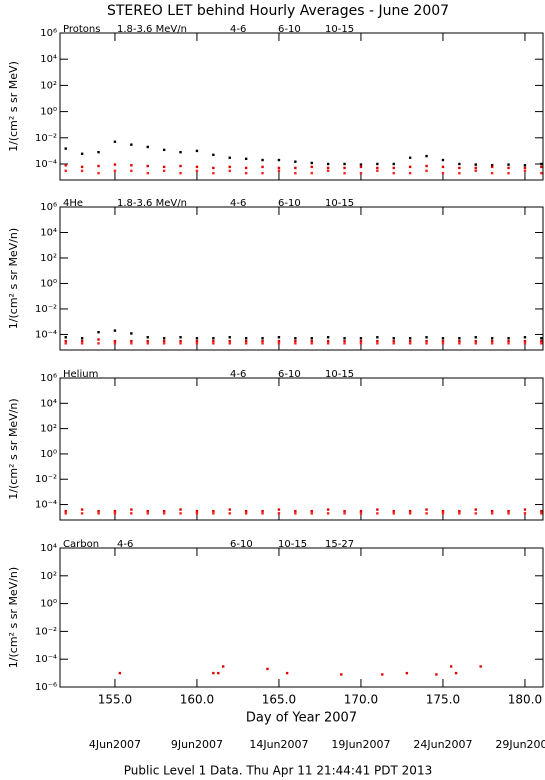 This screenshot has height=780, width=545. I want to click on date-label: 24Jun2007, so click(442, 744).